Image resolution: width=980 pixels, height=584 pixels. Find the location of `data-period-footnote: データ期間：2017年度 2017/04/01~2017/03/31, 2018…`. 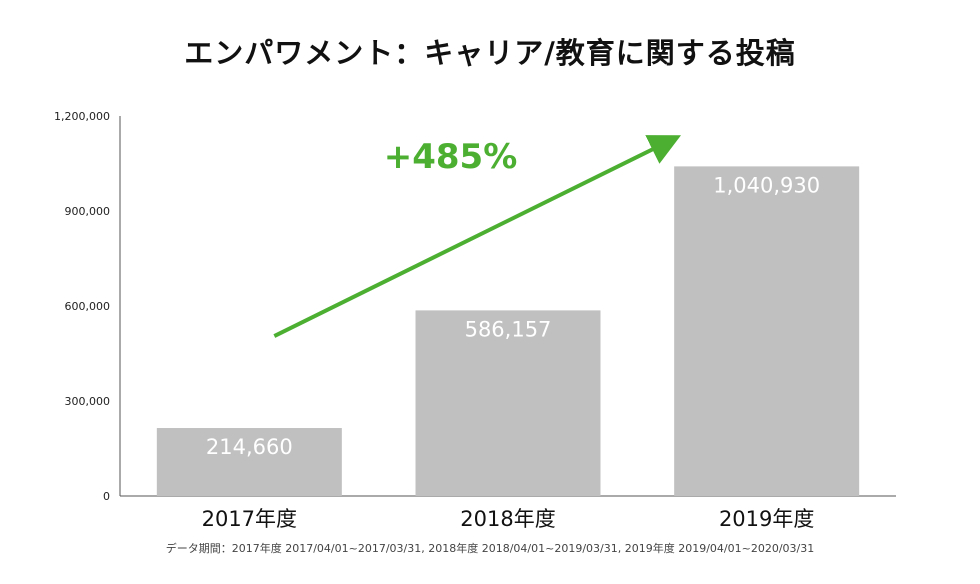

data-period-footnote: データ期間：2017年度 2017/04/01~2017/03/31, 2018… is located at coordinates (490, 548).